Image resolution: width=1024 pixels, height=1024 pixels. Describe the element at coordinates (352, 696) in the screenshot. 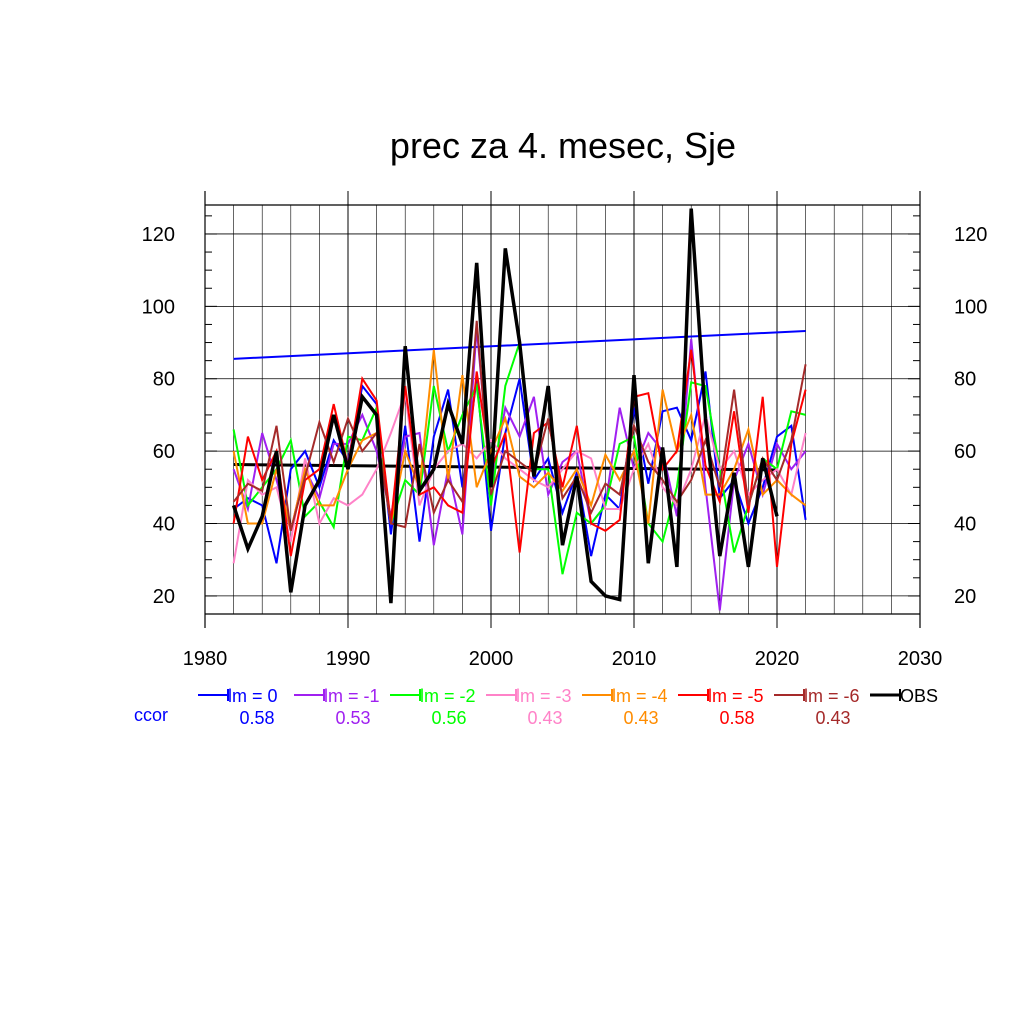

I see `legend-label: lm = -1` at that location.